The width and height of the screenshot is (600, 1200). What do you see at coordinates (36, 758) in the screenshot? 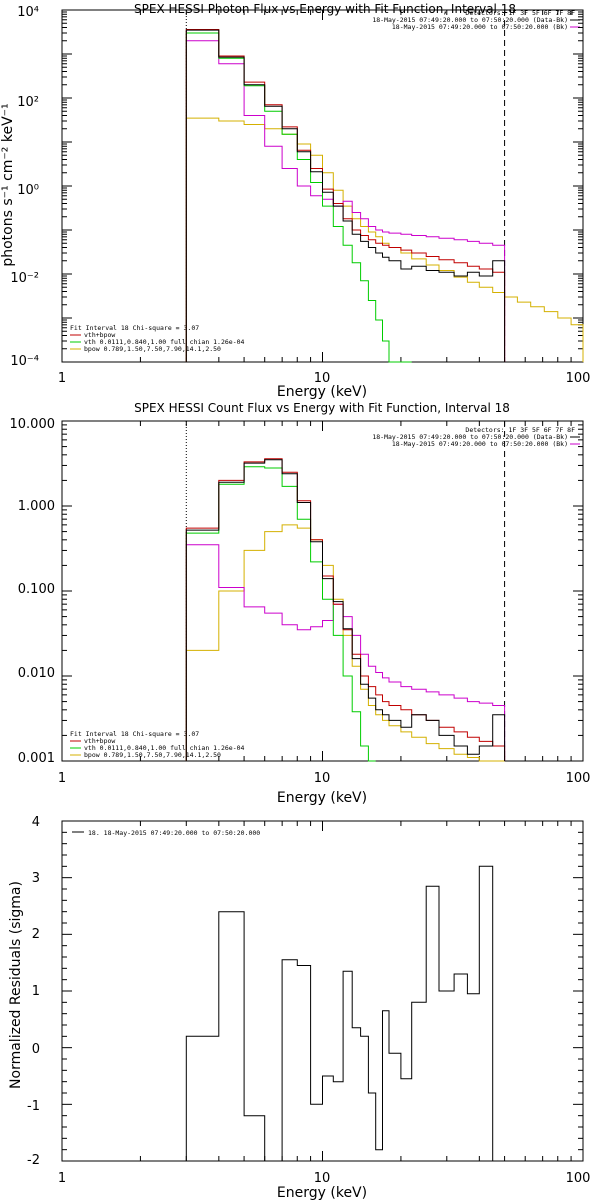
I see `count-y-tick: 0.001` at bounding box center [36, 758].